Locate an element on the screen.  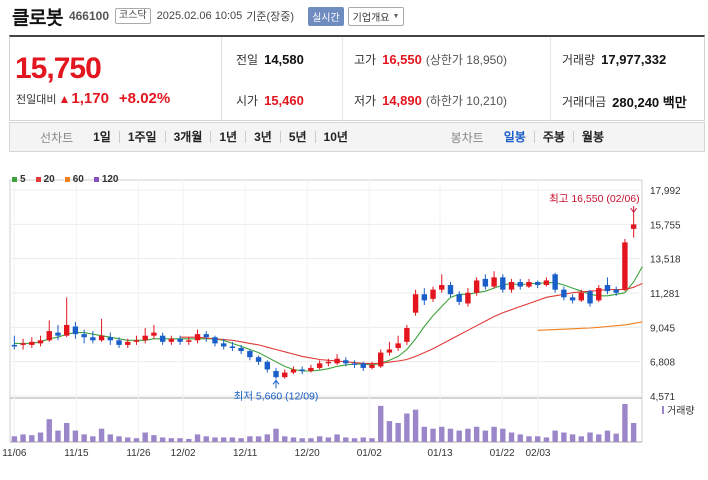
period-3m: 3개월 is located at coordinates (187, 137).